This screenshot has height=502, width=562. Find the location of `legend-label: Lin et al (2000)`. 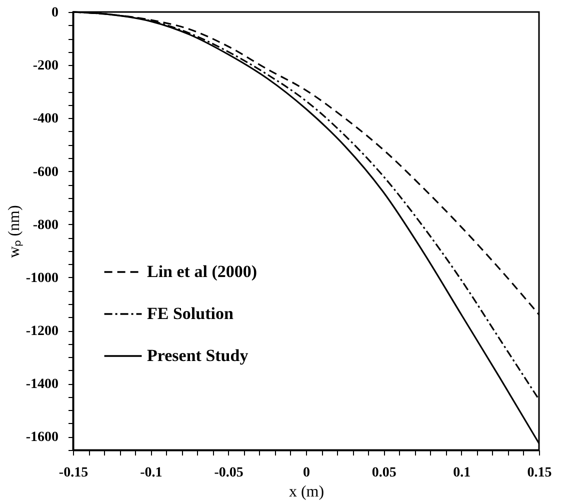

legend-label: Lin et al (2000) is located at coordinates (202, 271).